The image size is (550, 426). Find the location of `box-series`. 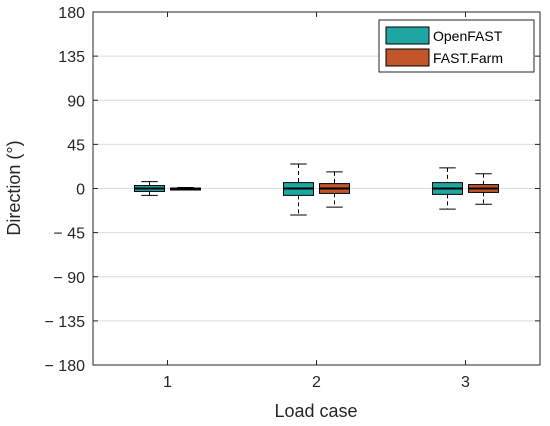

box-series is located at coordinates (316, 189).